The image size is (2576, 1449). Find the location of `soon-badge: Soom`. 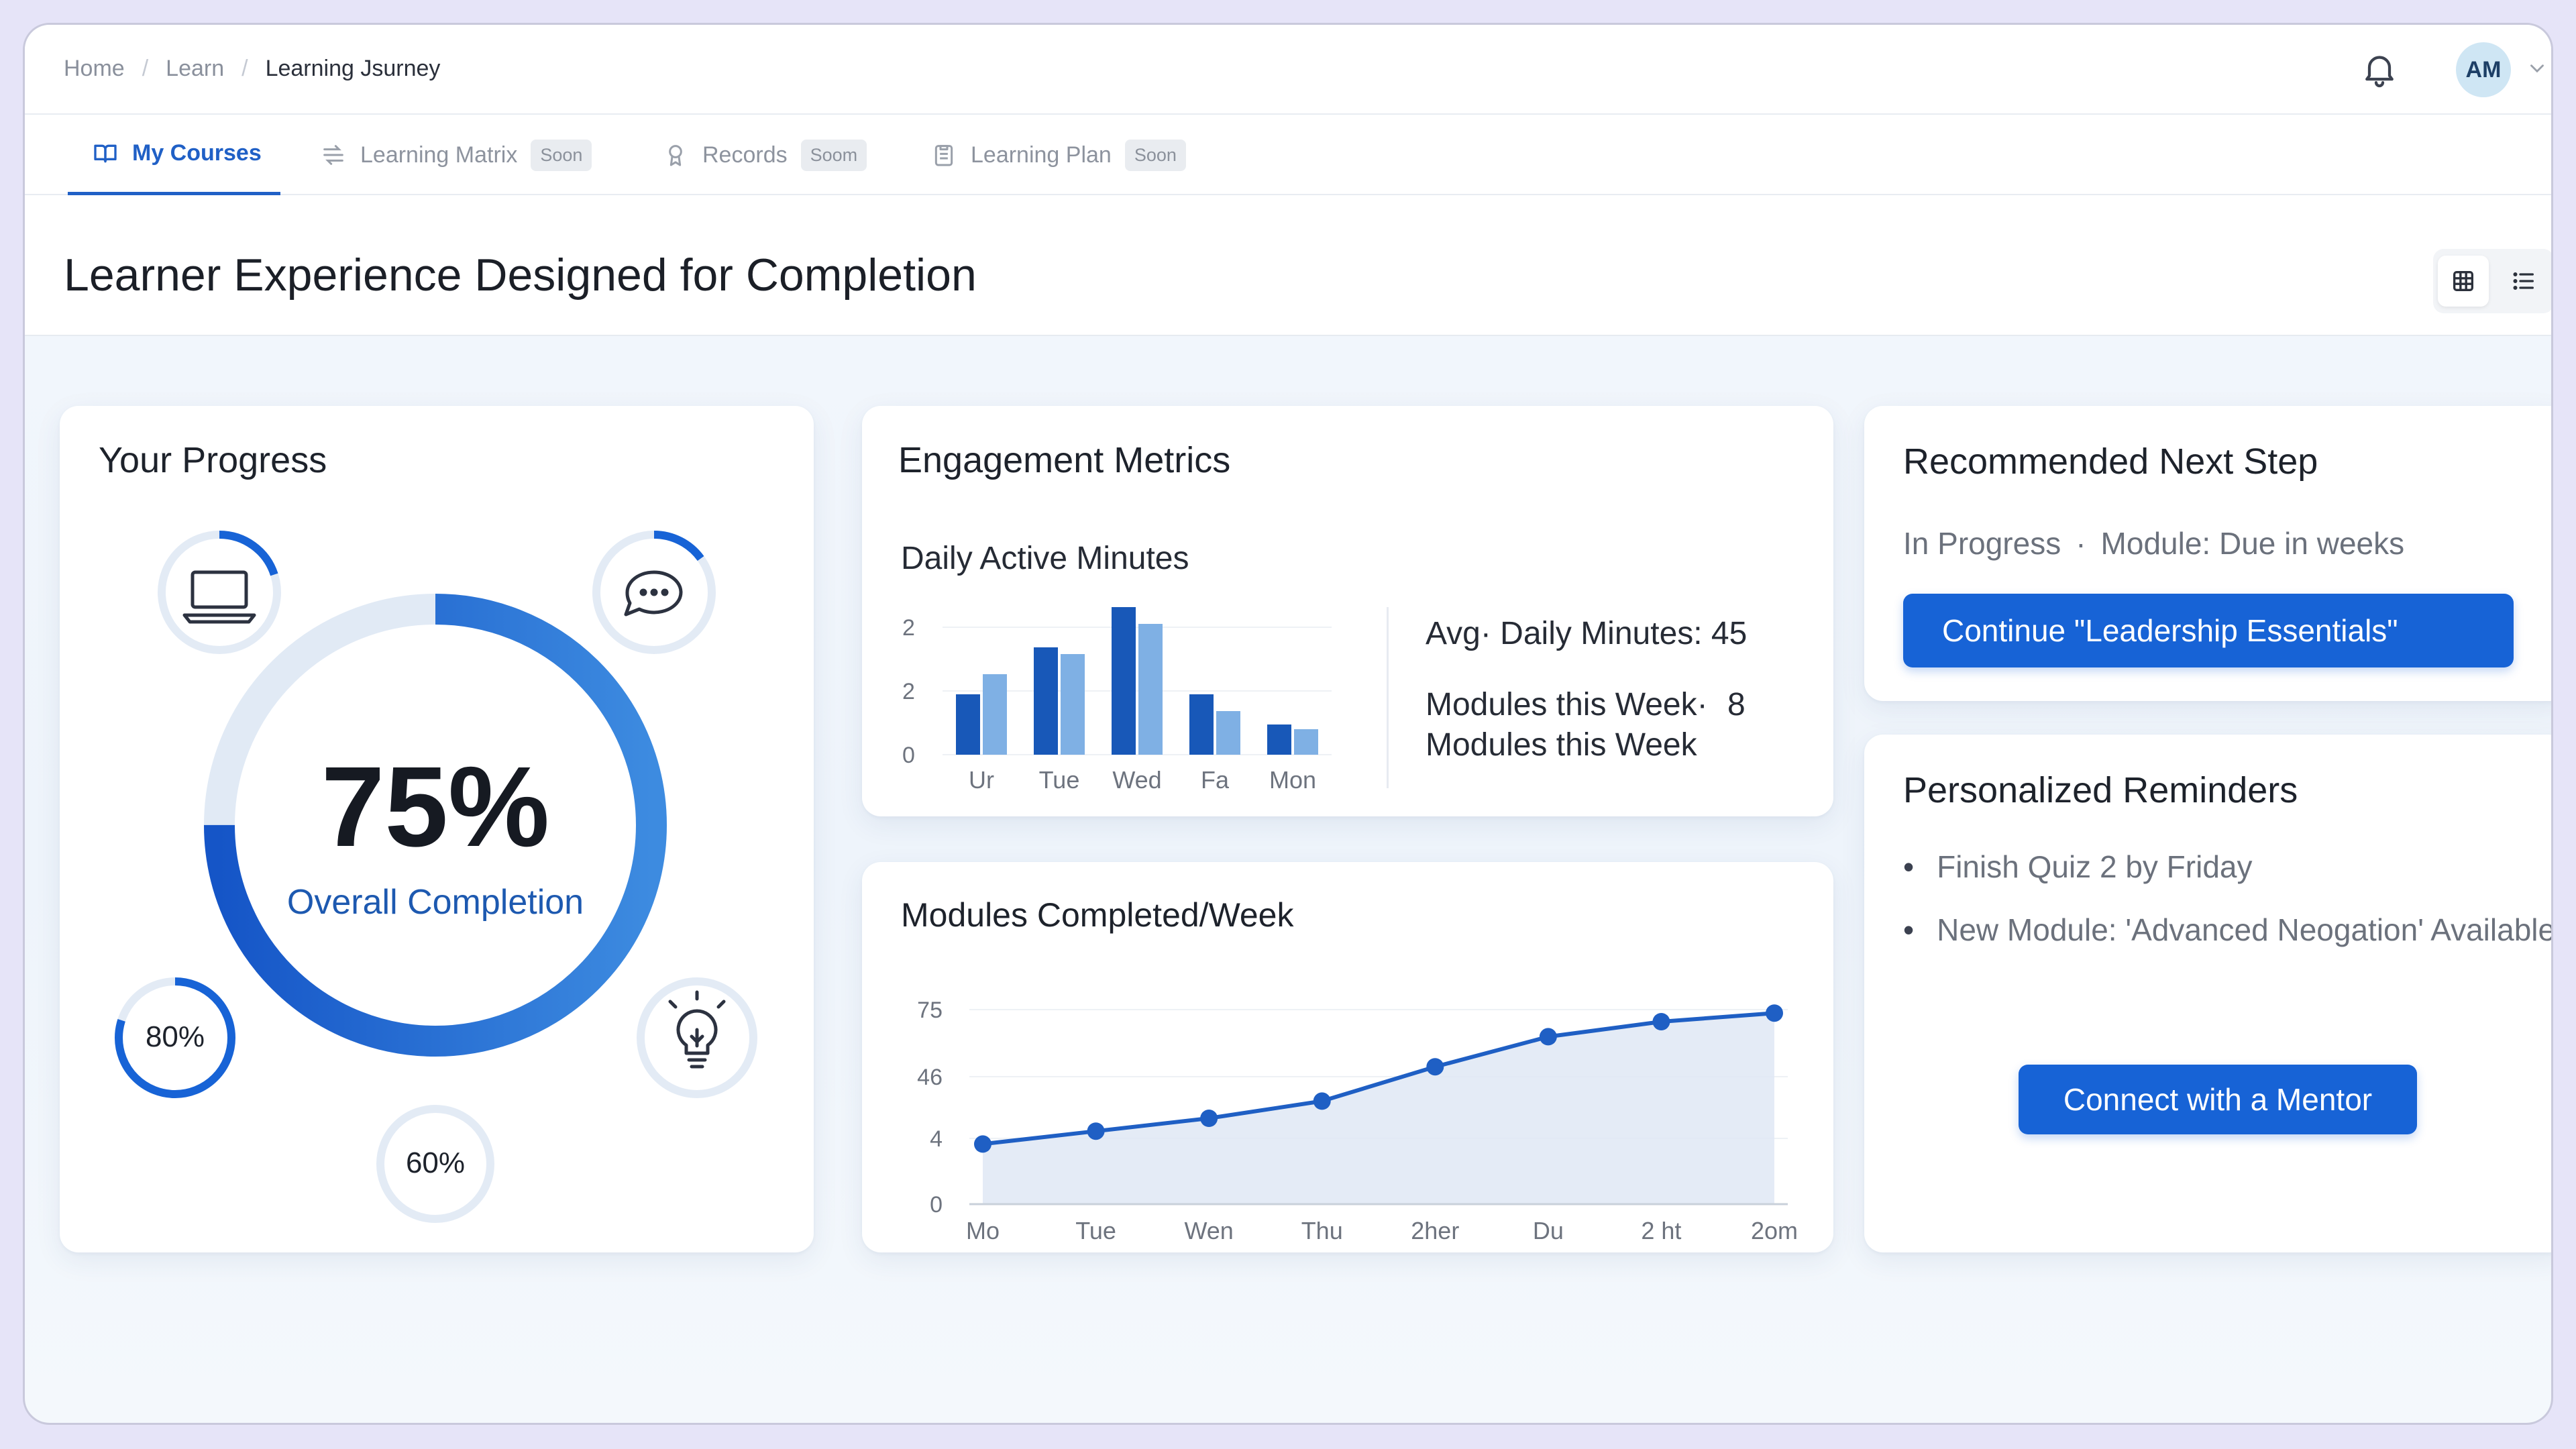

soon-badge: Soom is located at coordinates (833, 155).